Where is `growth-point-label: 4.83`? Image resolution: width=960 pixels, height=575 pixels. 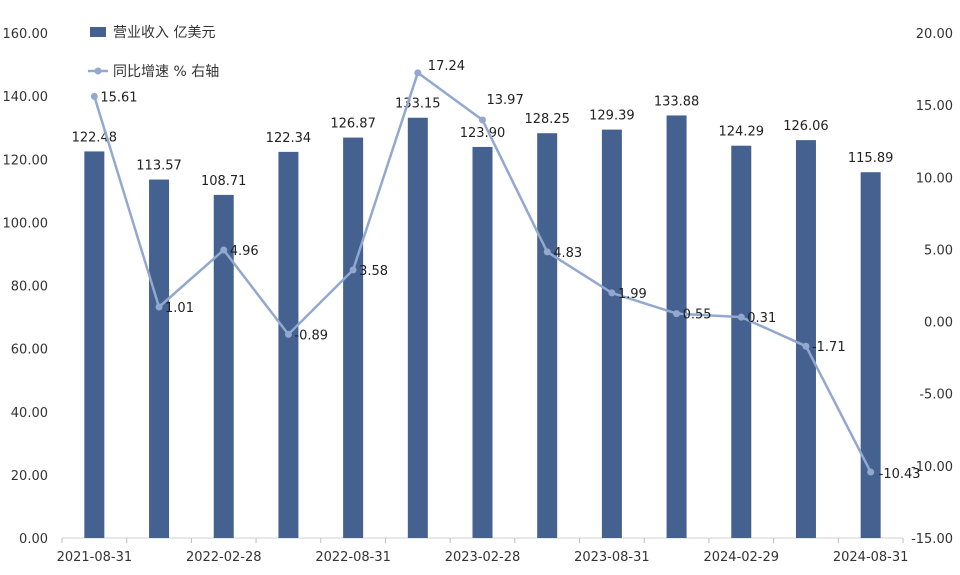
growth-point-label: 4.83 is located at coordinates (567, 253).